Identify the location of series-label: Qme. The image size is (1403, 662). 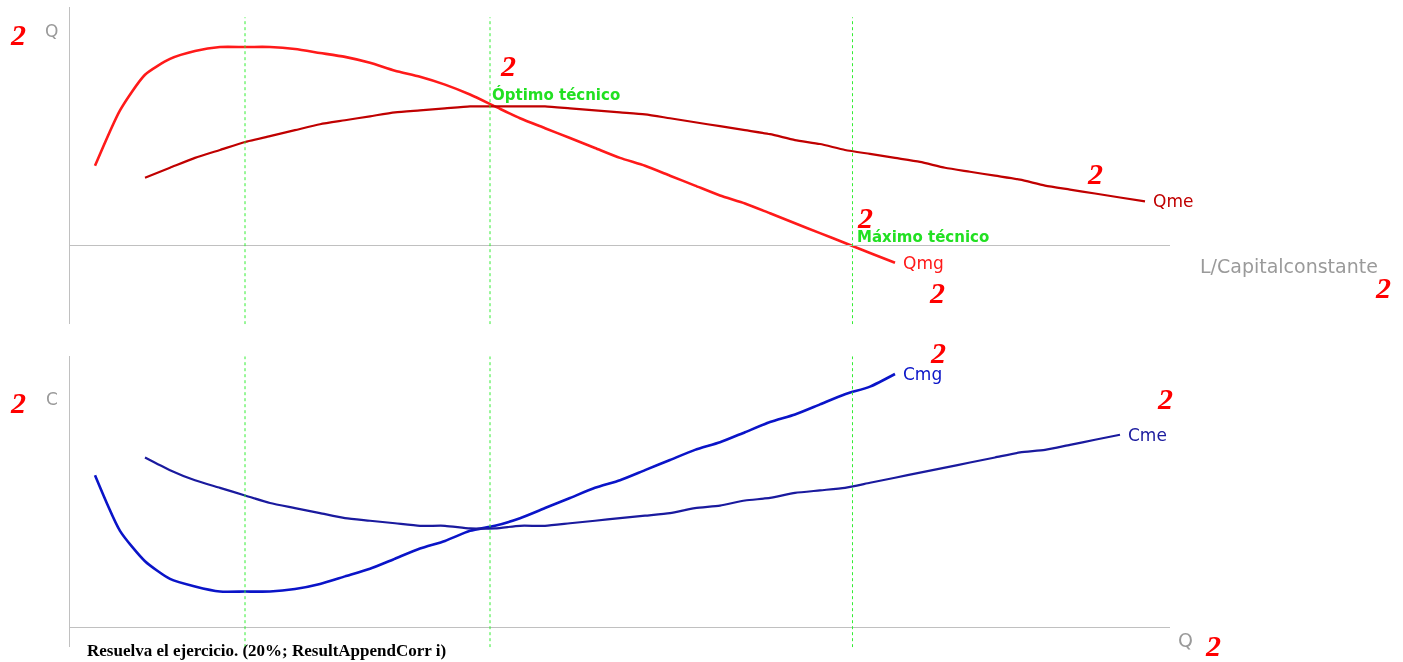
(1173, 201).